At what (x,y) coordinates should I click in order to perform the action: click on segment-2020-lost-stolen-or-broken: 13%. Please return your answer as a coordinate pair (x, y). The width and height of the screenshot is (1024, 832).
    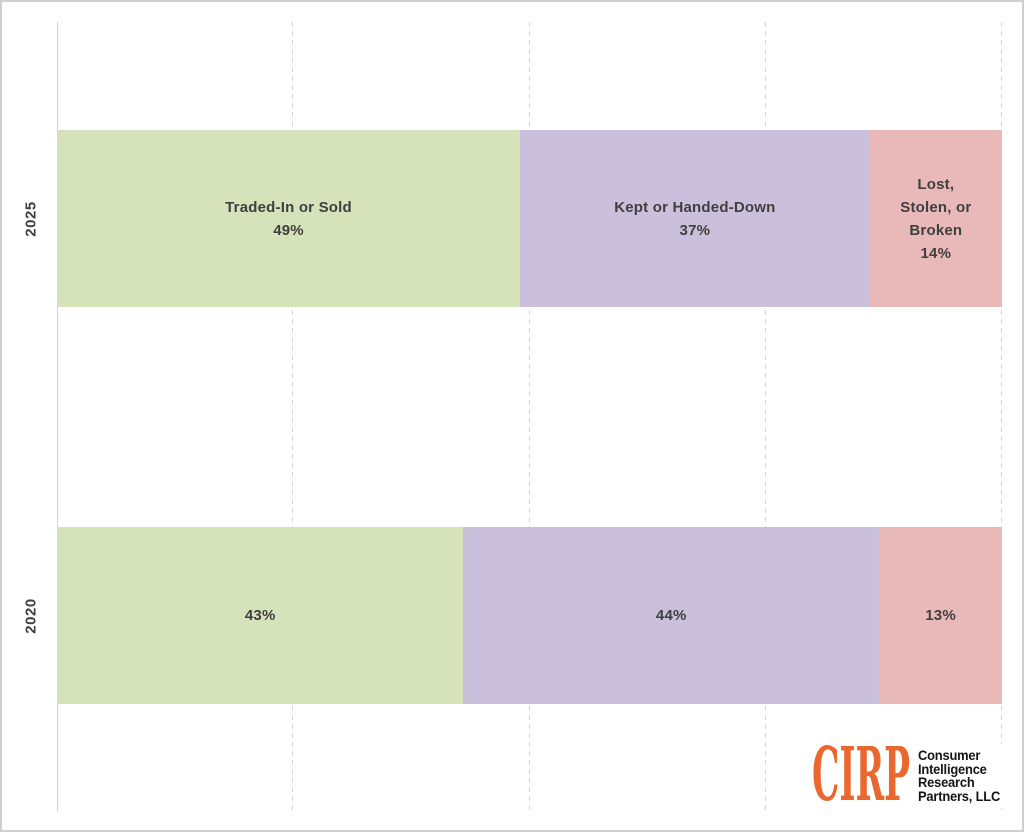
    Looking at the image, I should click on (940, 615).